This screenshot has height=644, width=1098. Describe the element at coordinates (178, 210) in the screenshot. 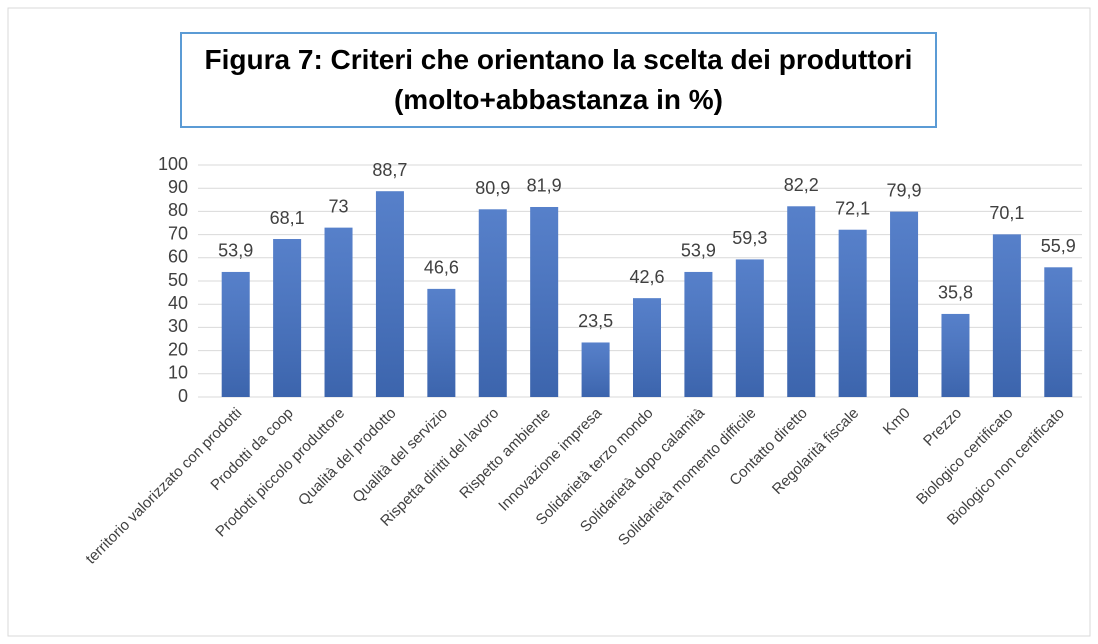

I see `y-tick-label: 80` at that location.